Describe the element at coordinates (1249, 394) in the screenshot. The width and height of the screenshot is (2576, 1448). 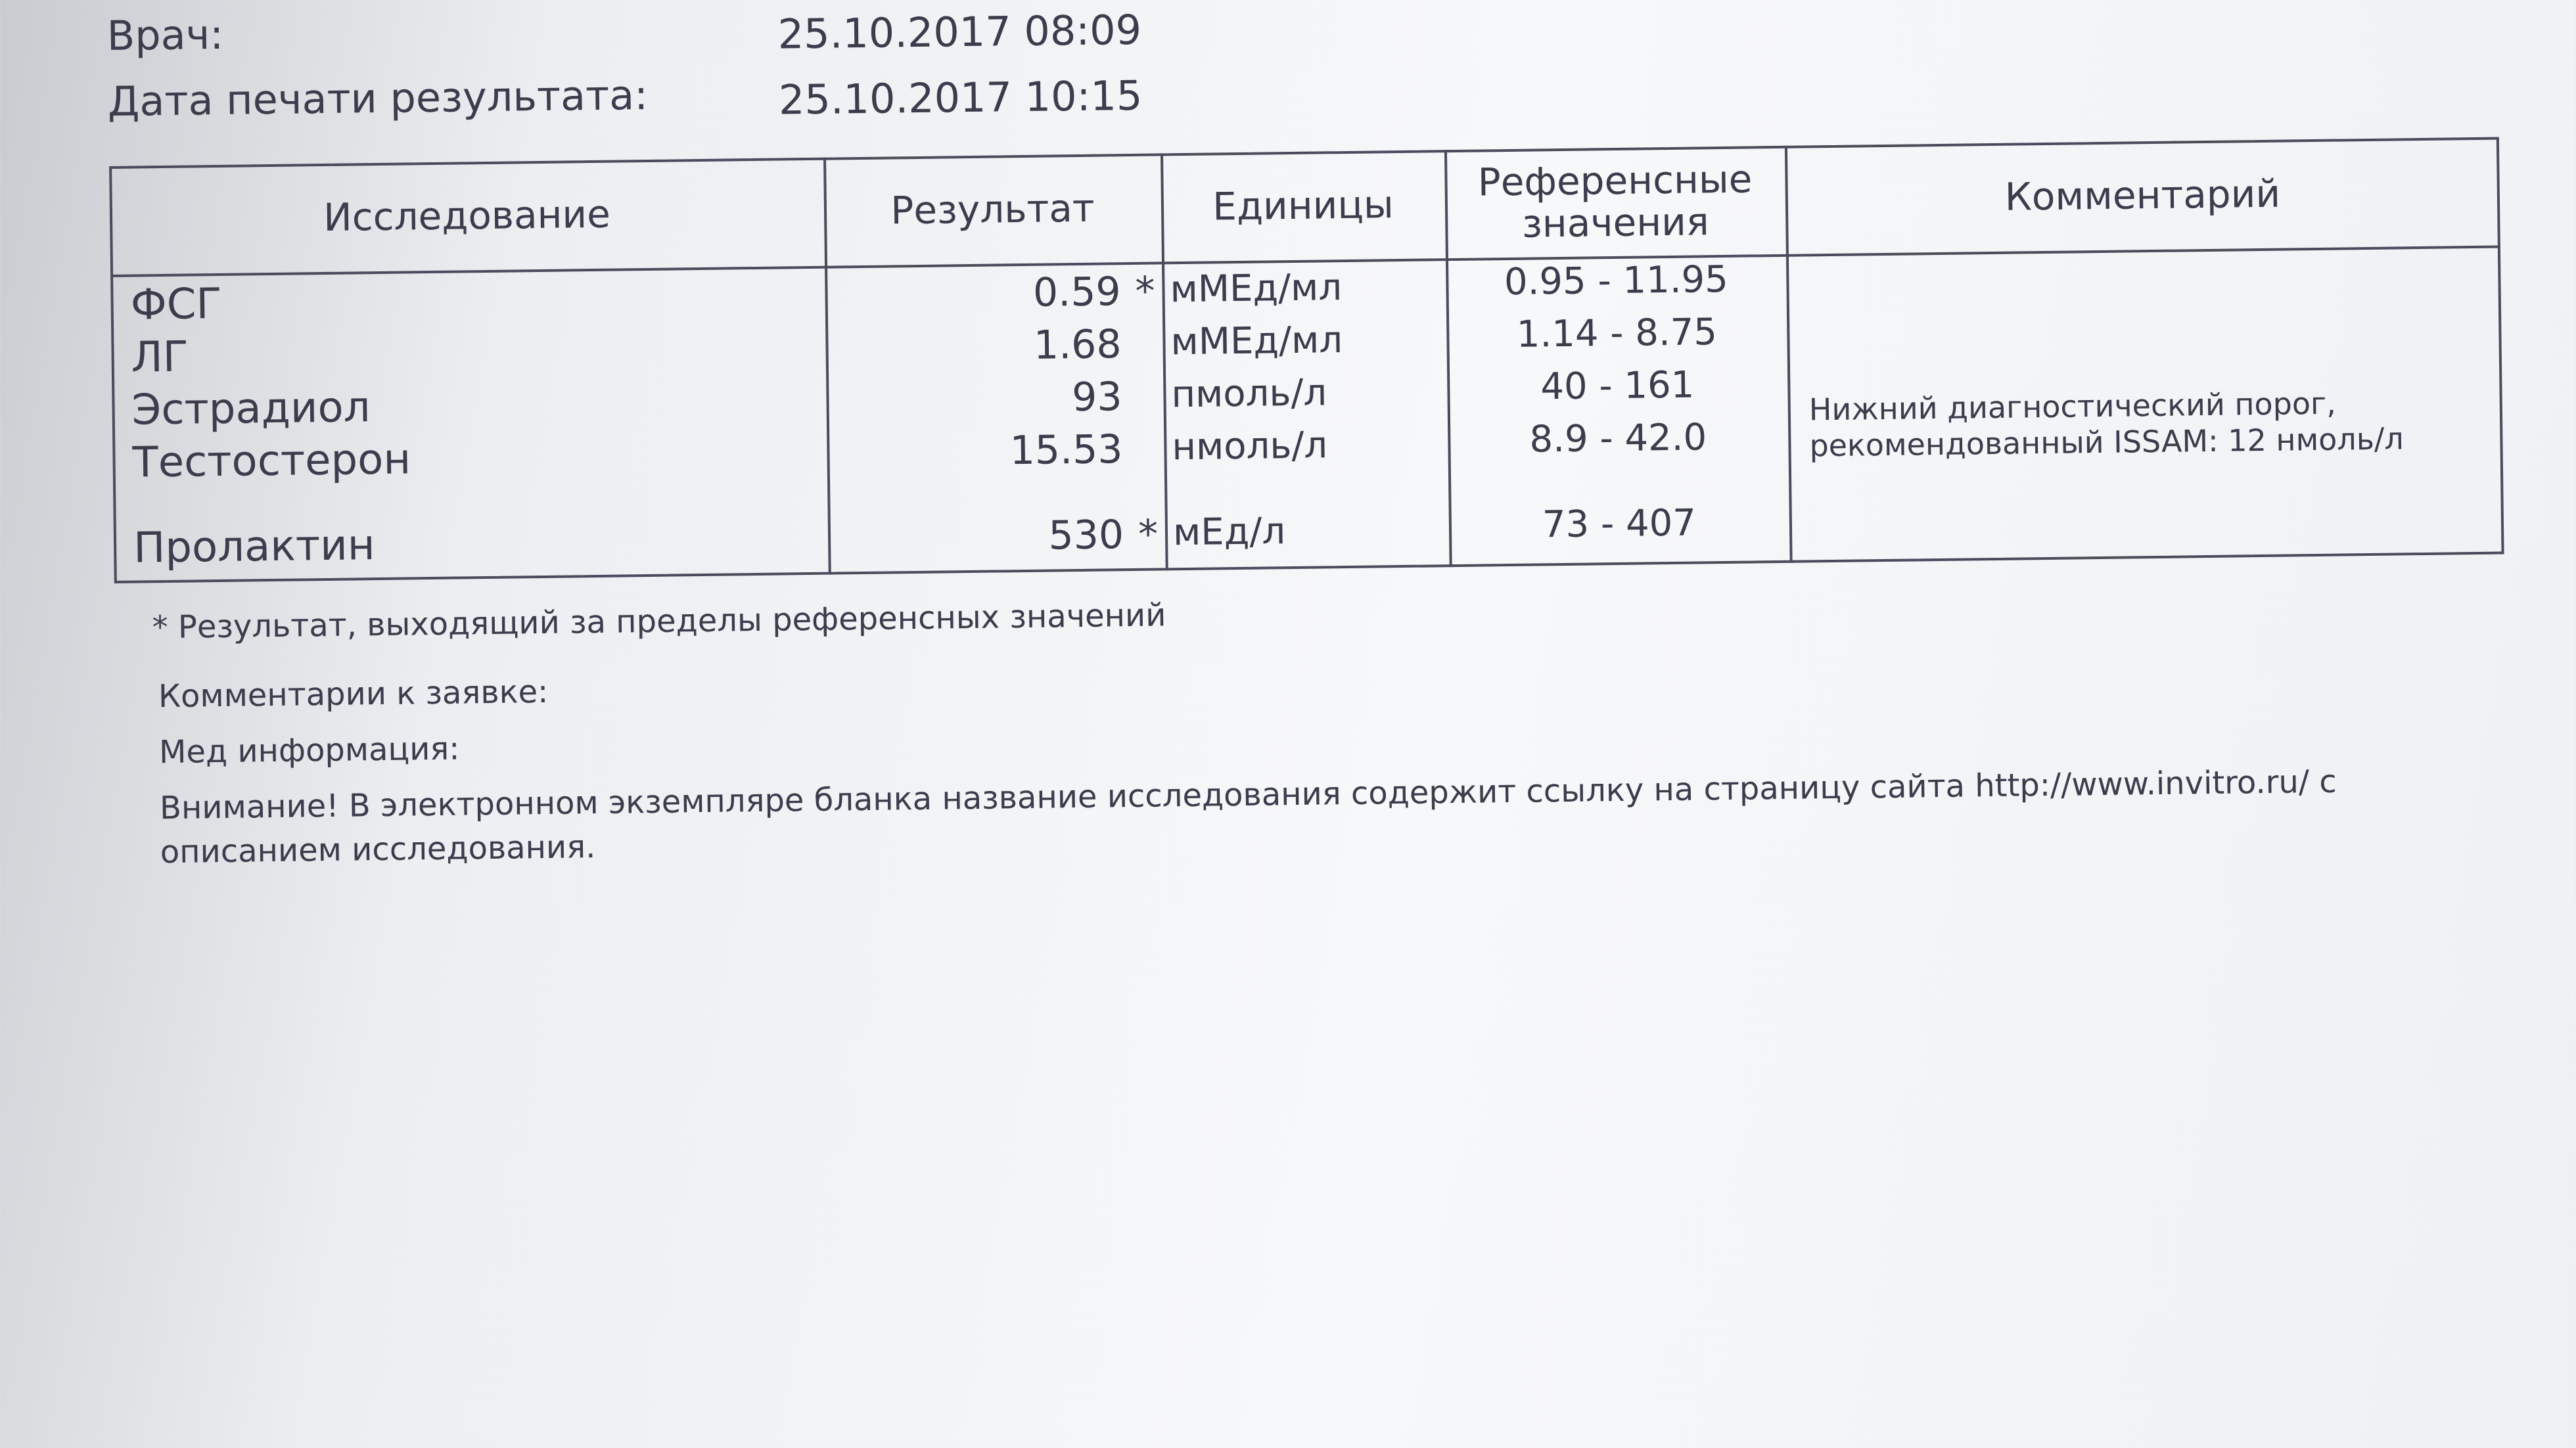
I see `units: пмоль/л` at that location.